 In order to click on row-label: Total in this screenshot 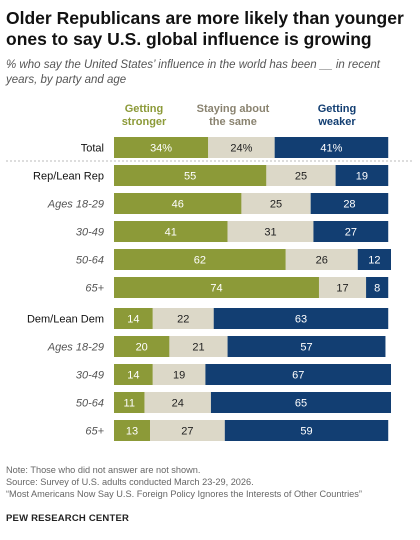, I will do `click(92, 149)`.